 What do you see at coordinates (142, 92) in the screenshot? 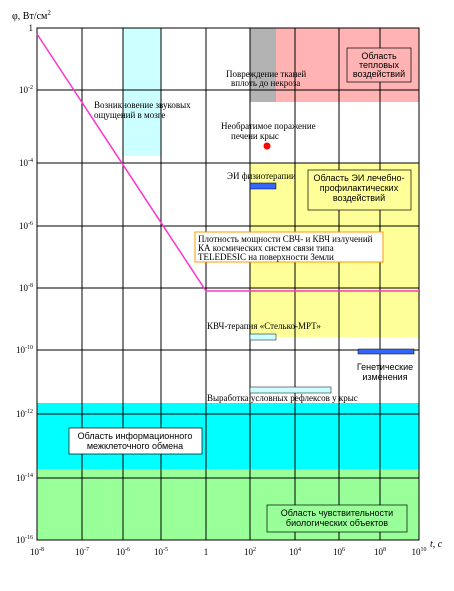
I see `sound-sensation-region` at bounding box center [142, 92].